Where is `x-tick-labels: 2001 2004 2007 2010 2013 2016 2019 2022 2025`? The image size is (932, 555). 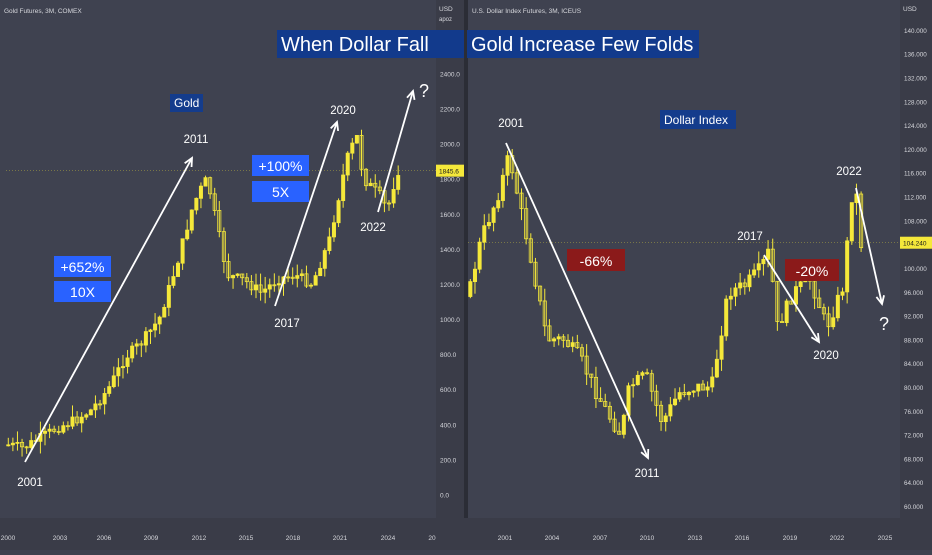 x-tick-labels: 2001 2004 2007 2010 2013 2016 2019 2022 2025 is located at coordinates (695, 538).